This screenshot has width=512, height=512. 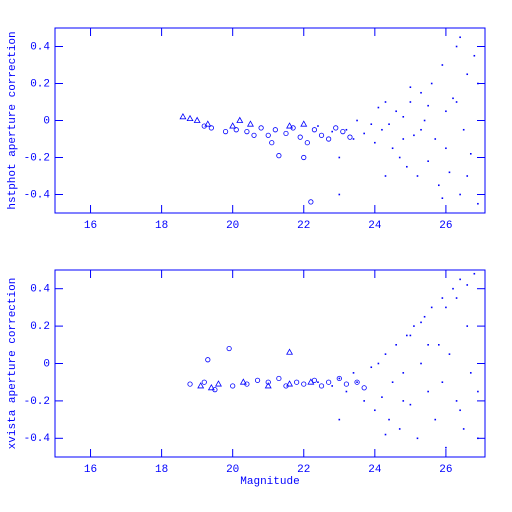 What do you see at coordinates (445, 470) in the screenshot?
I see `x-tick-label: 26` at bounding box center [445, 470].